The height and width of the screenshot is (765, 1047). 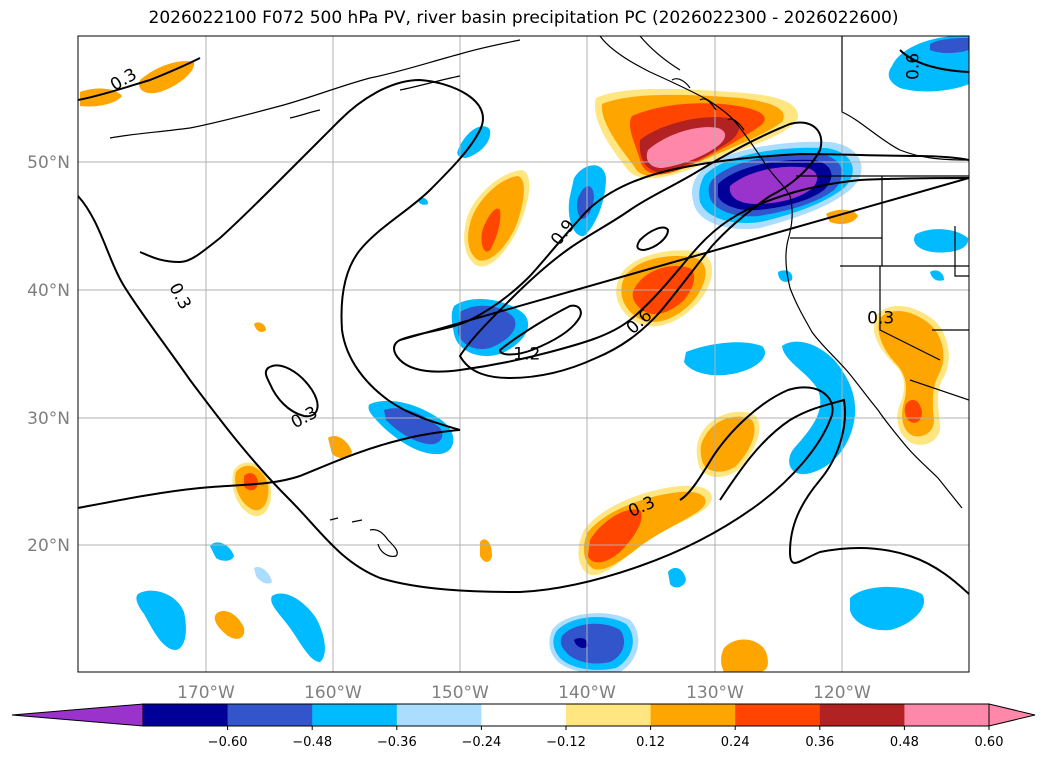 What do you see at coordinates (914, 66) in the screenshot?
I see `contour-label: 0.6` at bounding box center [914, 66].